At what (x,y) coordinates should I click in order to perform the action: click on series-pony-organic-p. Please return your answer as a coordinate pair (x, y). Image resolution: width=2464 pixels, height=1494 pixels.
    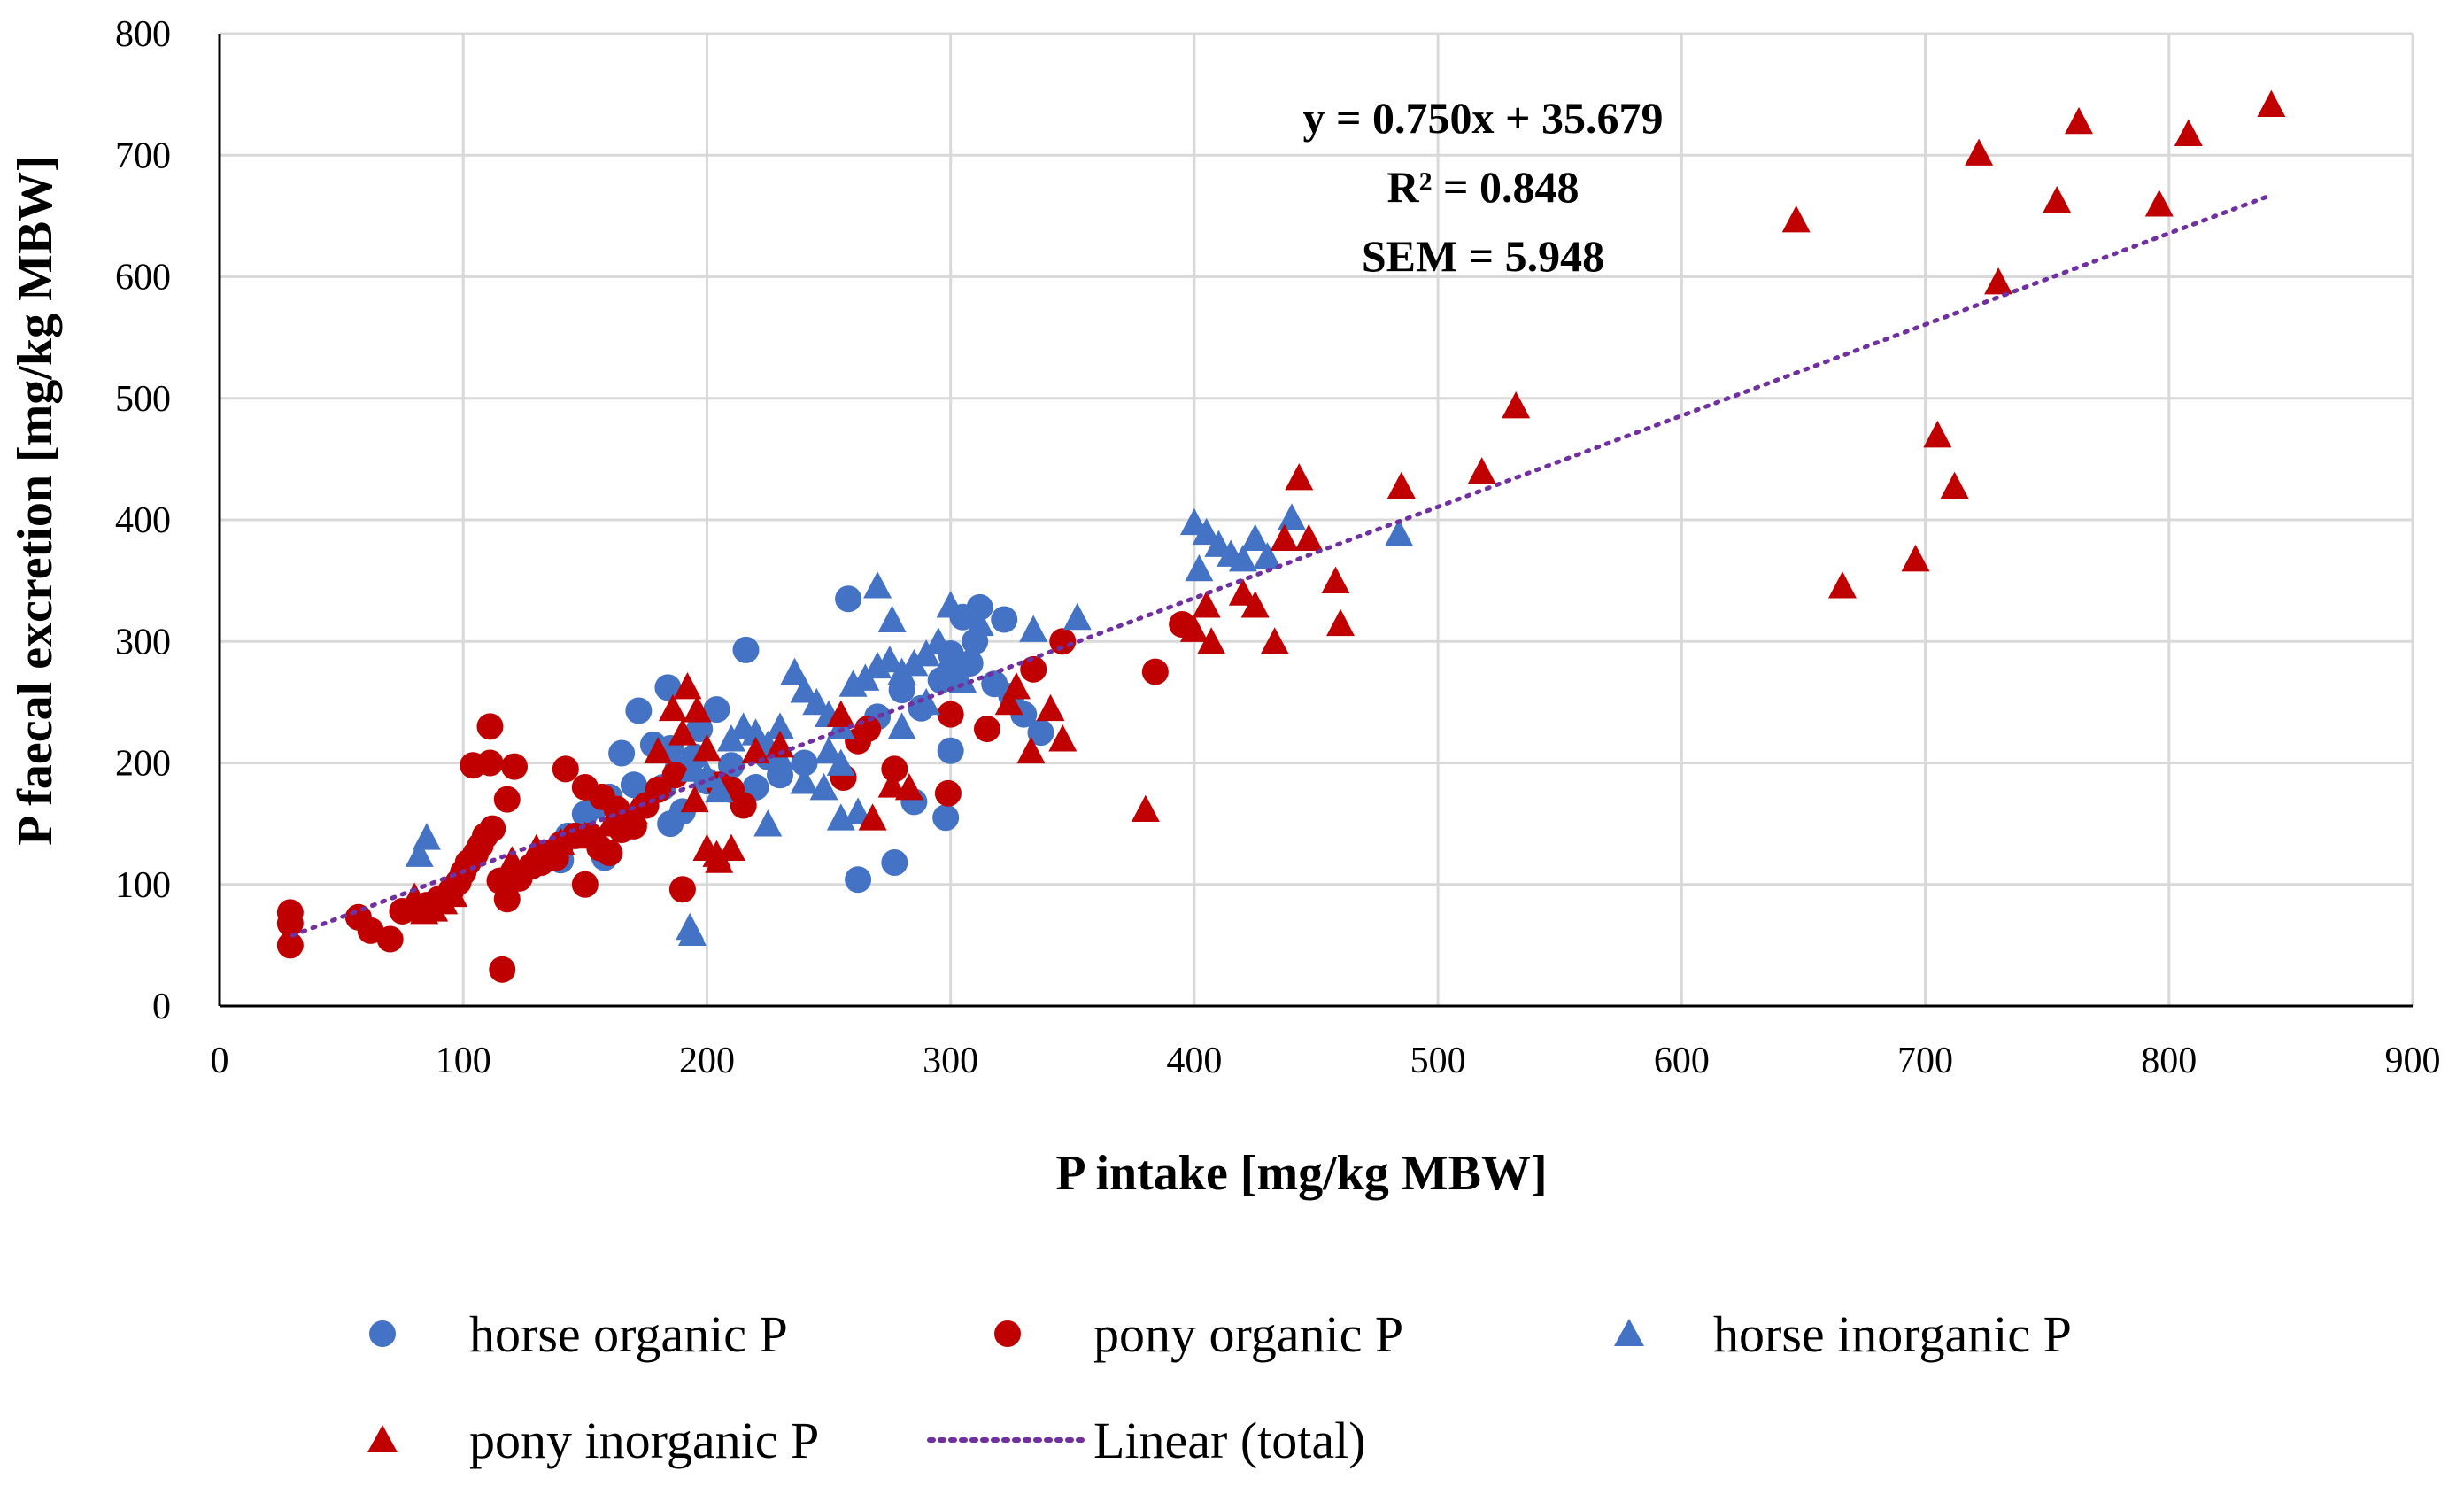
    Looking at the image, I should click on (736, 797).